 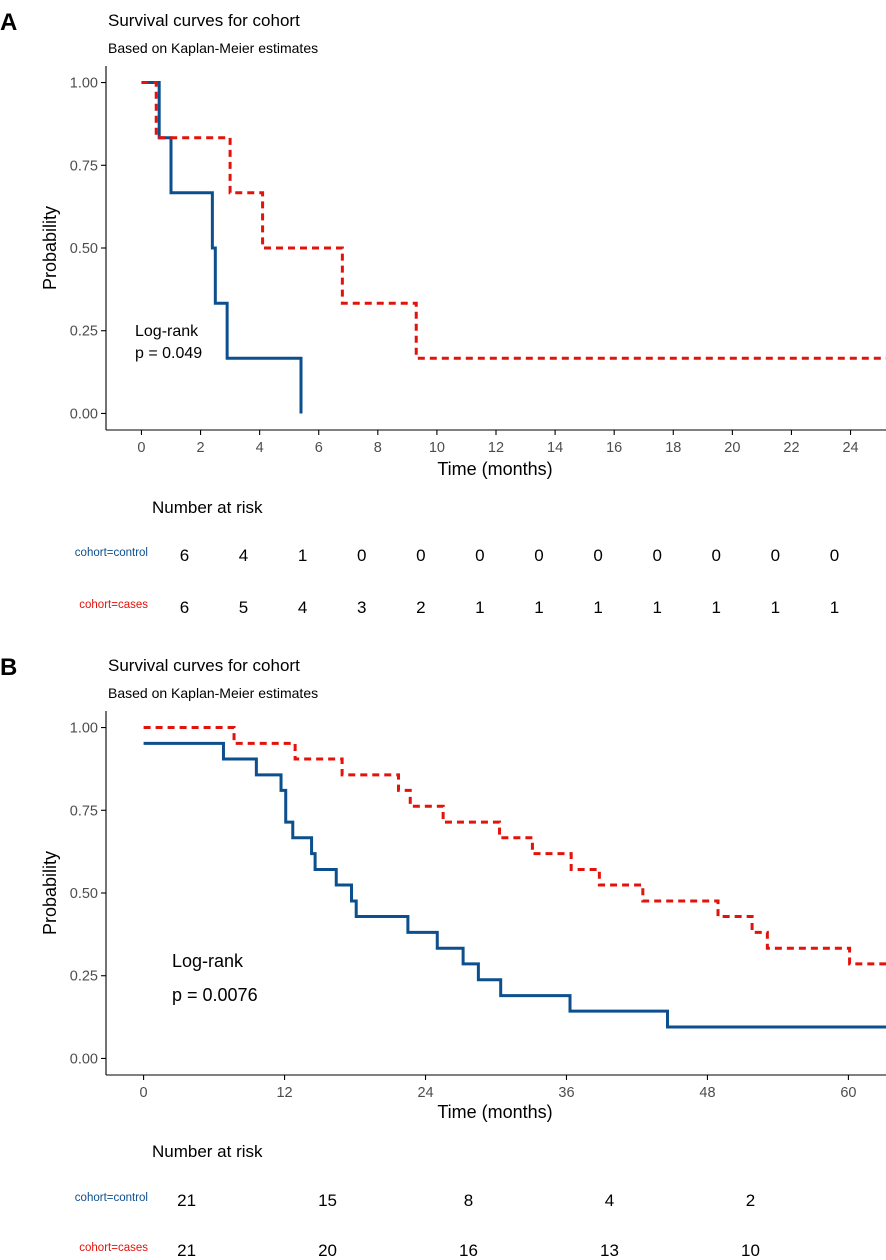 What do you see at coordinates (243, 607) in the screenshot?
I see `risk-value: 5` at bounding box center [243, 607].